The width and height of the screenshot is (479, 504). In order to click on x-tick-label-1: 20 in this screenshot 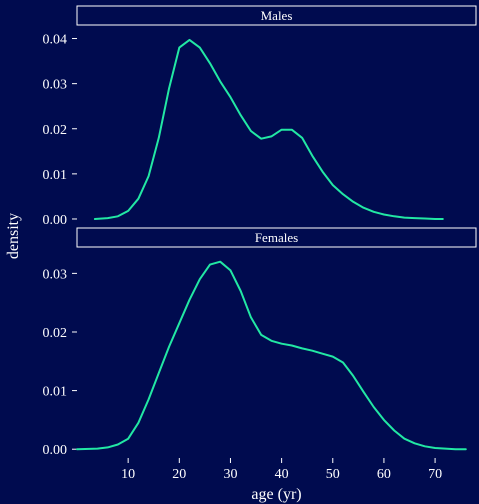, I will do `click(179, 474)`.